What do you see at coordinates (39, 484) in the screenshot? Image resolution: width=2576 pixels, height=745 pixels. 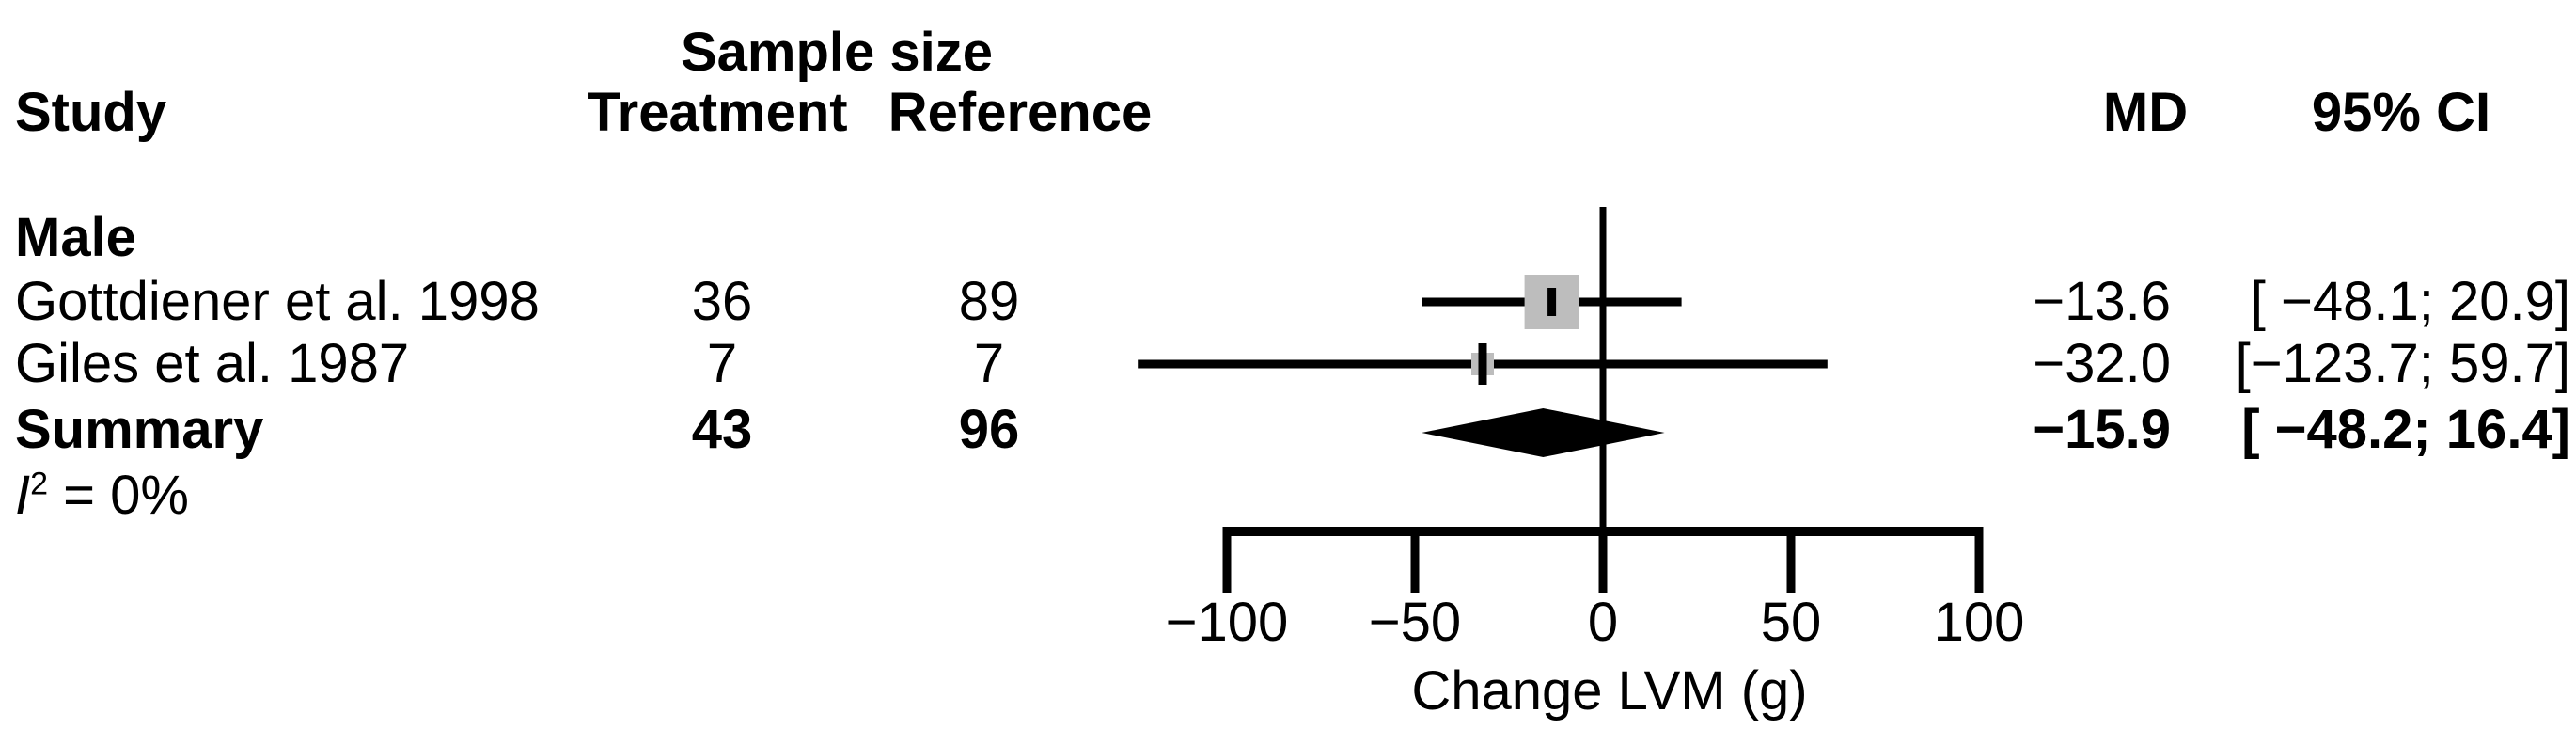 I see `i2-exponent: 2` at bounding box center [39, 484].